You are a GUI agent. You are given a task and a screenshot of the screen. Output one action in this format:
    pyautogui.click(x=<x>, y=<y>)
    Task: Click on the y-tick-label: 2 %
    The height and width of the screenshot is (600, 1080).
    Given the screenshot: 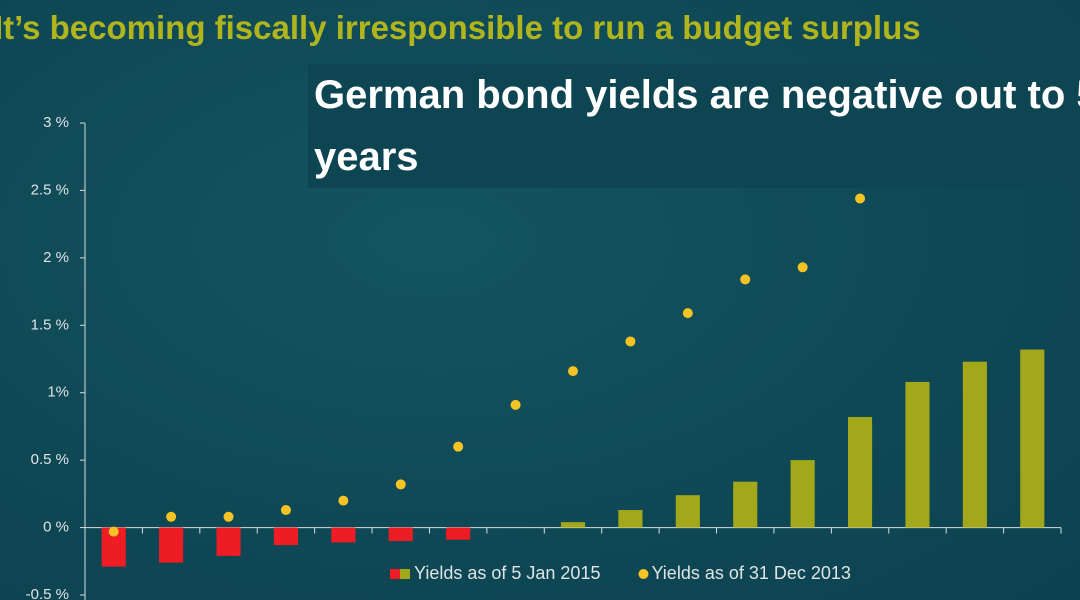 What is the action you would take?
    pyautogui.click(x=56, y=257)
    